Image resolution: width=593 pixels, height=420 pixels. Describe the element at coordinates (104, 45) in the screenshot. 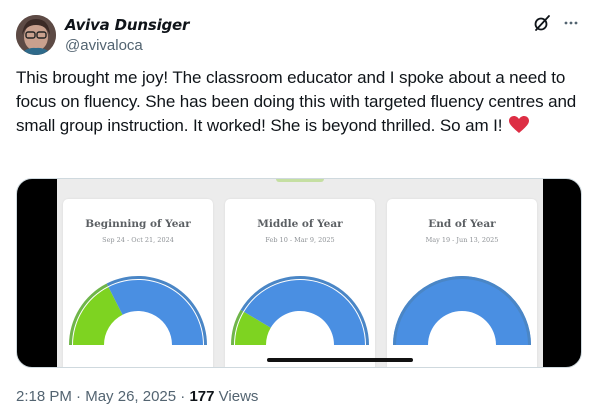

I see `author-handle: @avivaloca` at that location.